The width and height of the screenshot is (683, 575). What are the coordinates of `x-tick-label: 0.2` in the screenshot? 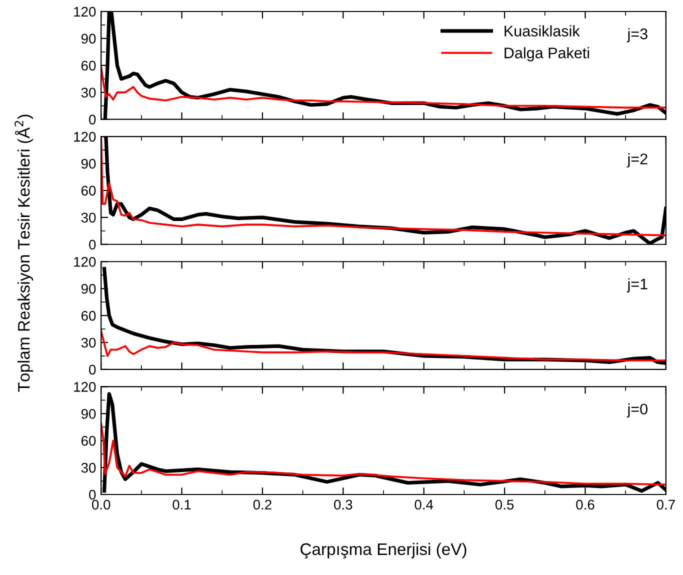 It's located at (262, 505).